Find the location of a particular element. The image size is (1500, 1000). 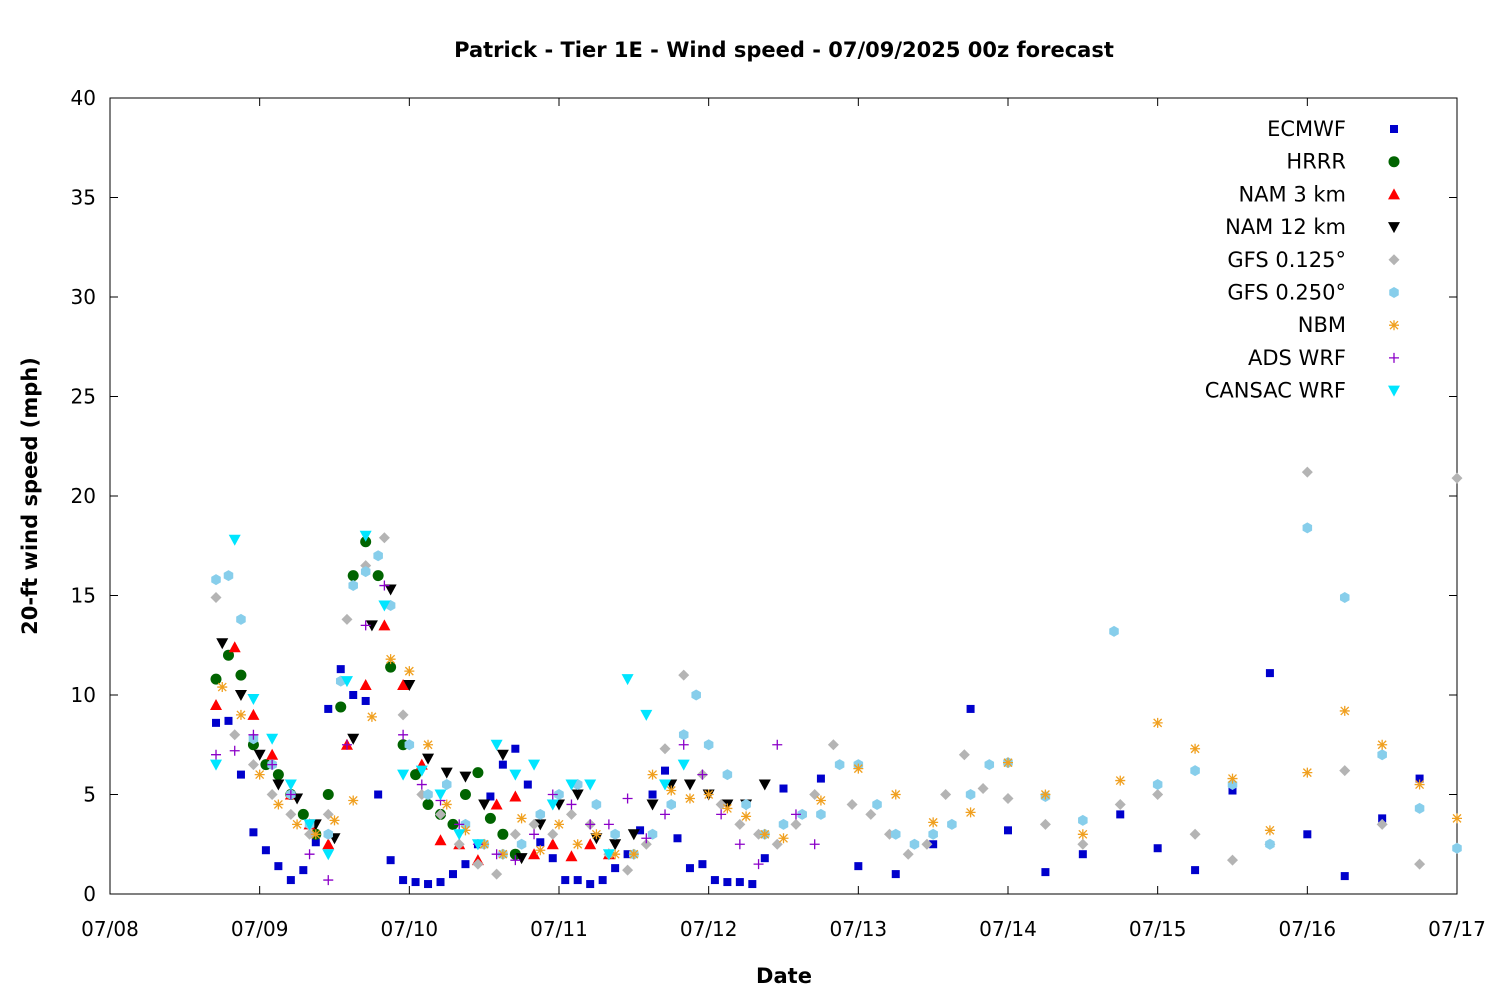

x-tick-label: 07/15 is located at coordinates (1158, 929).